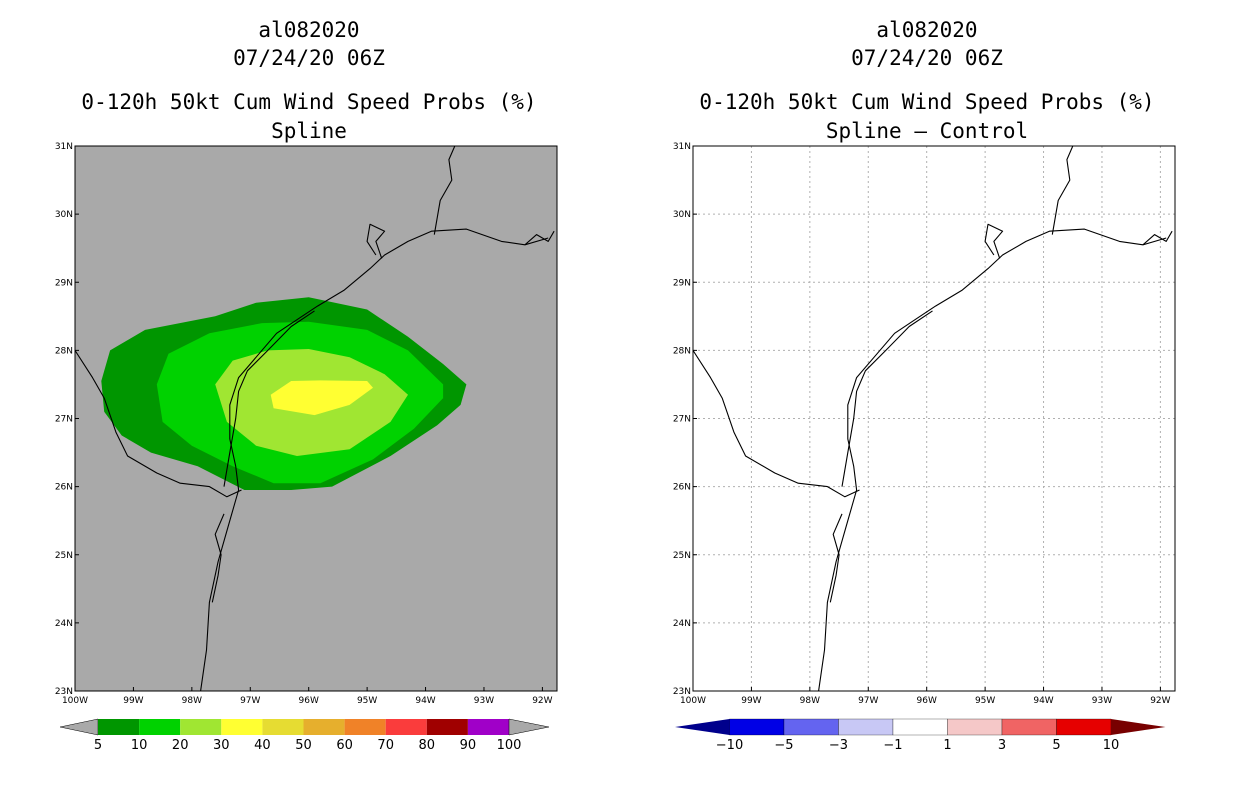 This screenshot has height=800, width=1236. I want to click on colorbar-label: 100, so click(509, 745).